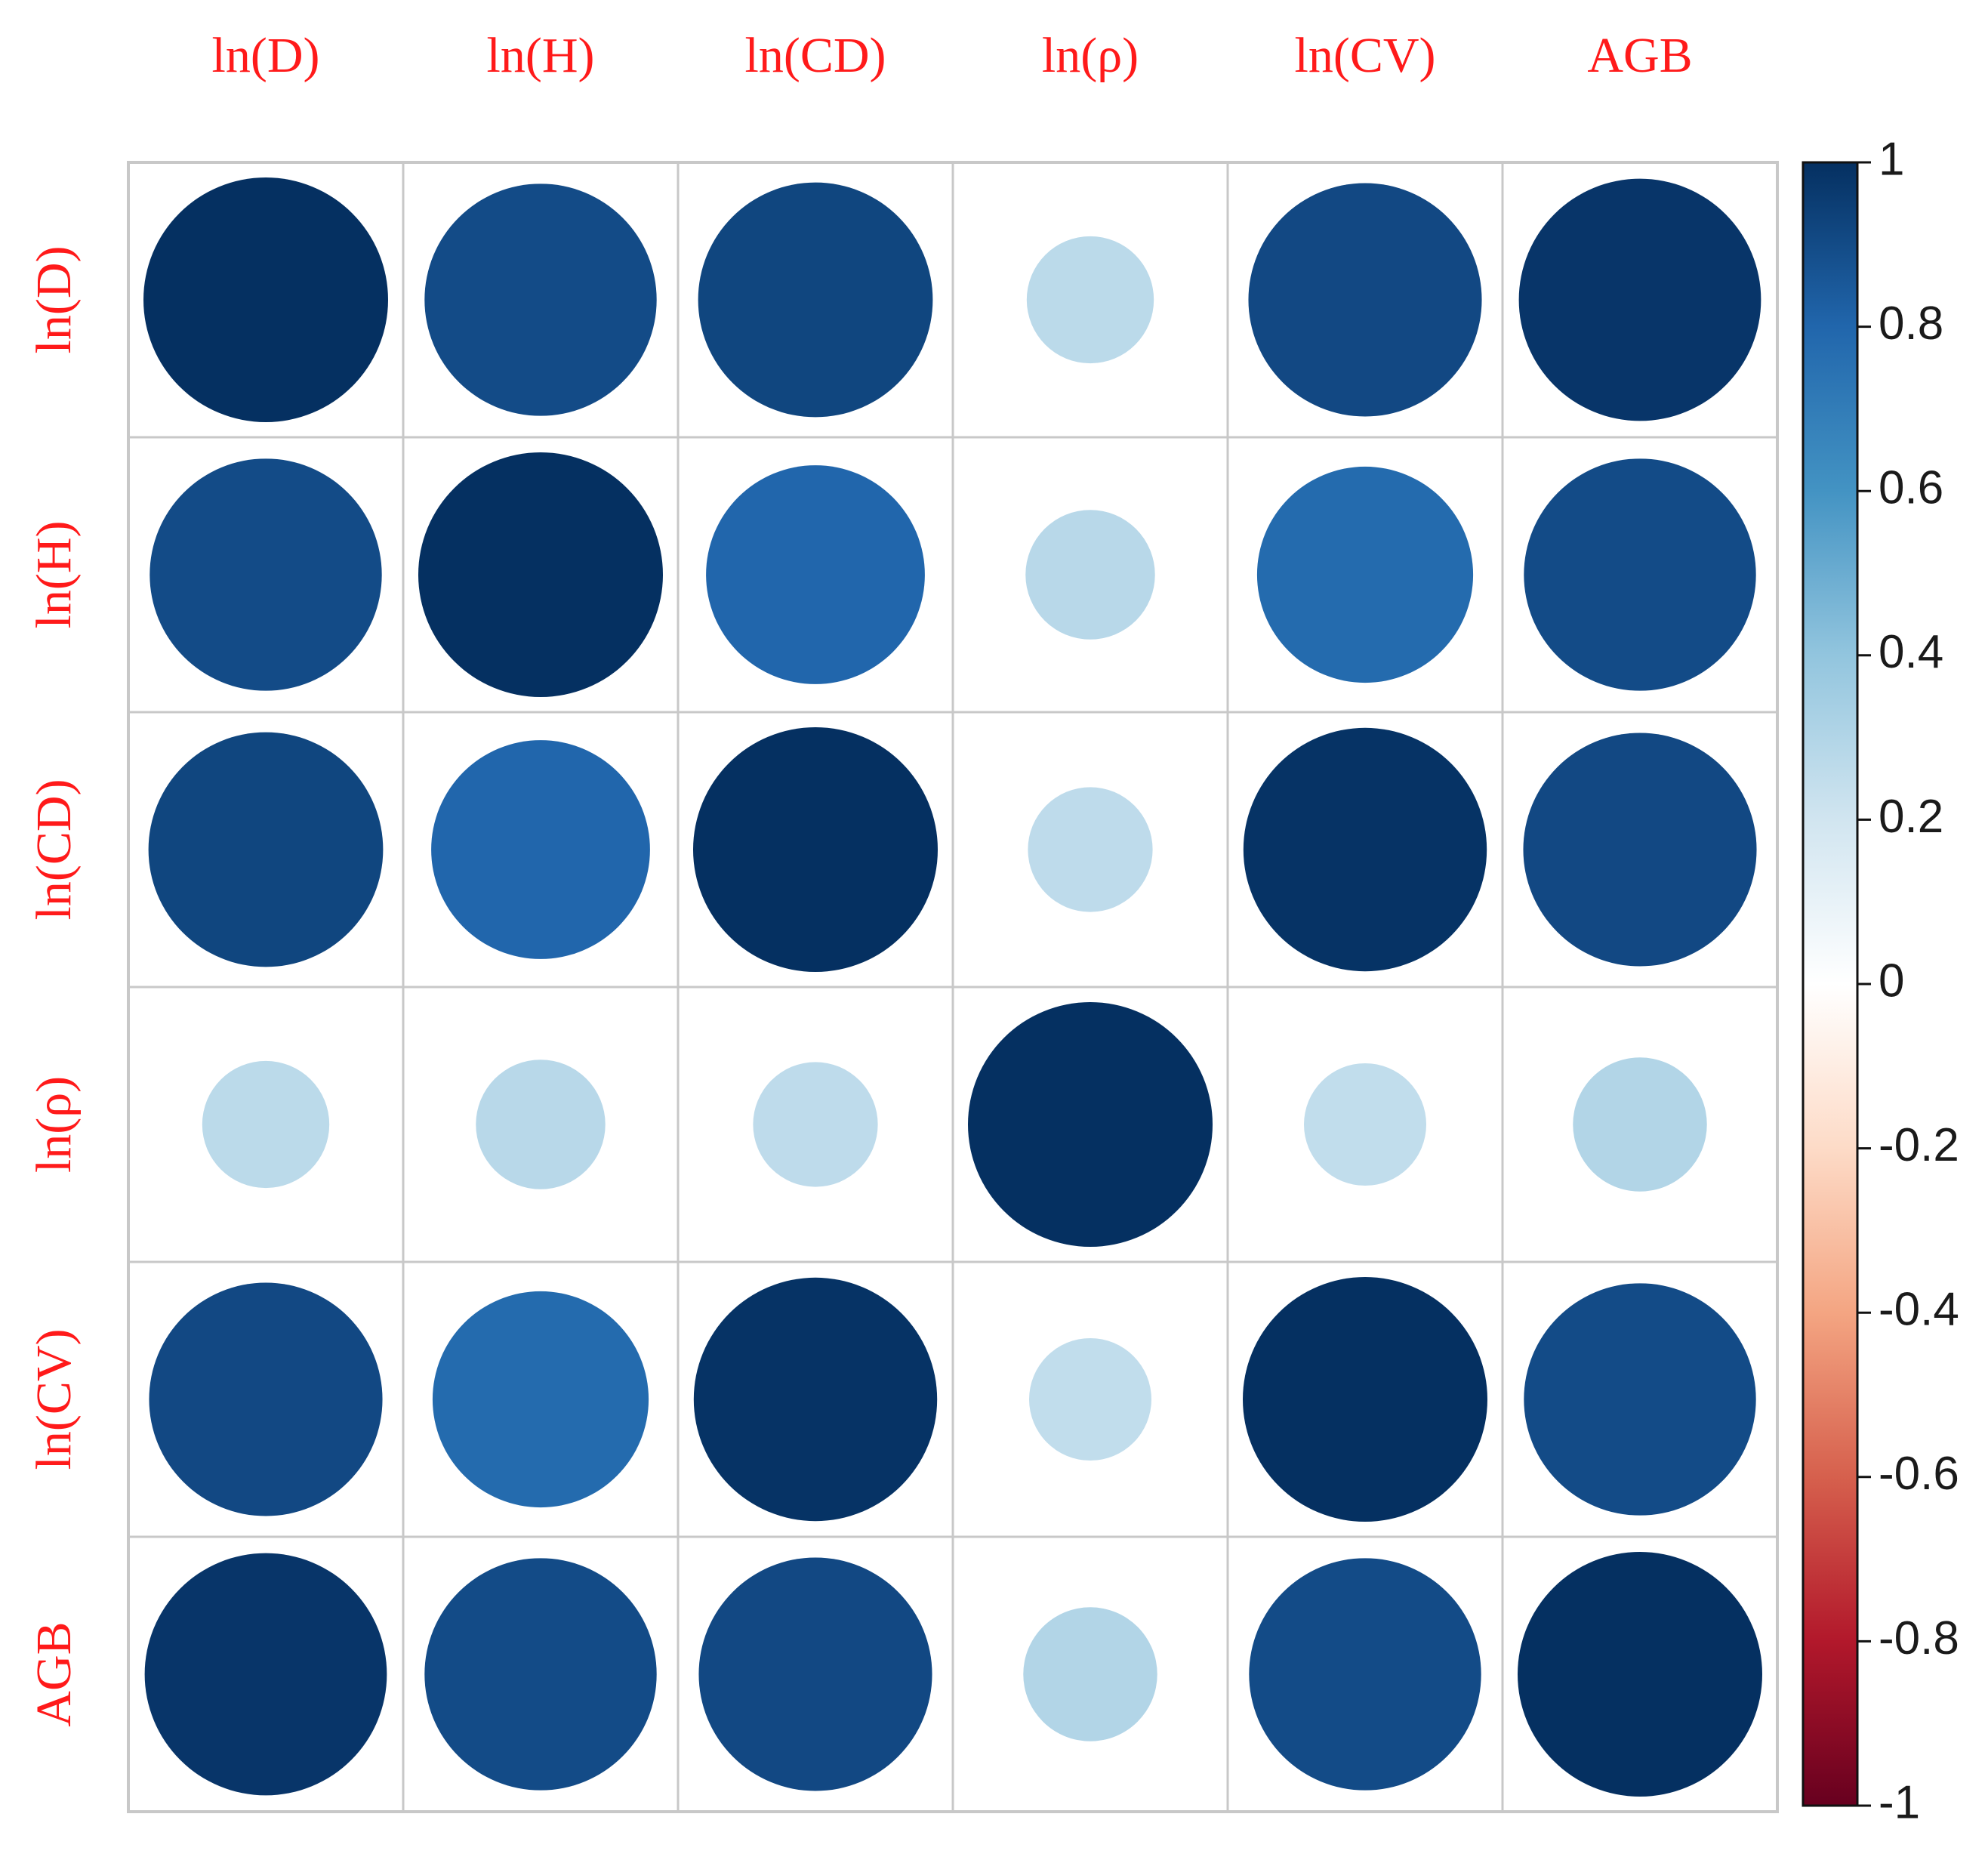  Describe the element at coordinates (1919, 1474) in the screenshot. I see `colorbar-tick-label: -0.6` at that location.